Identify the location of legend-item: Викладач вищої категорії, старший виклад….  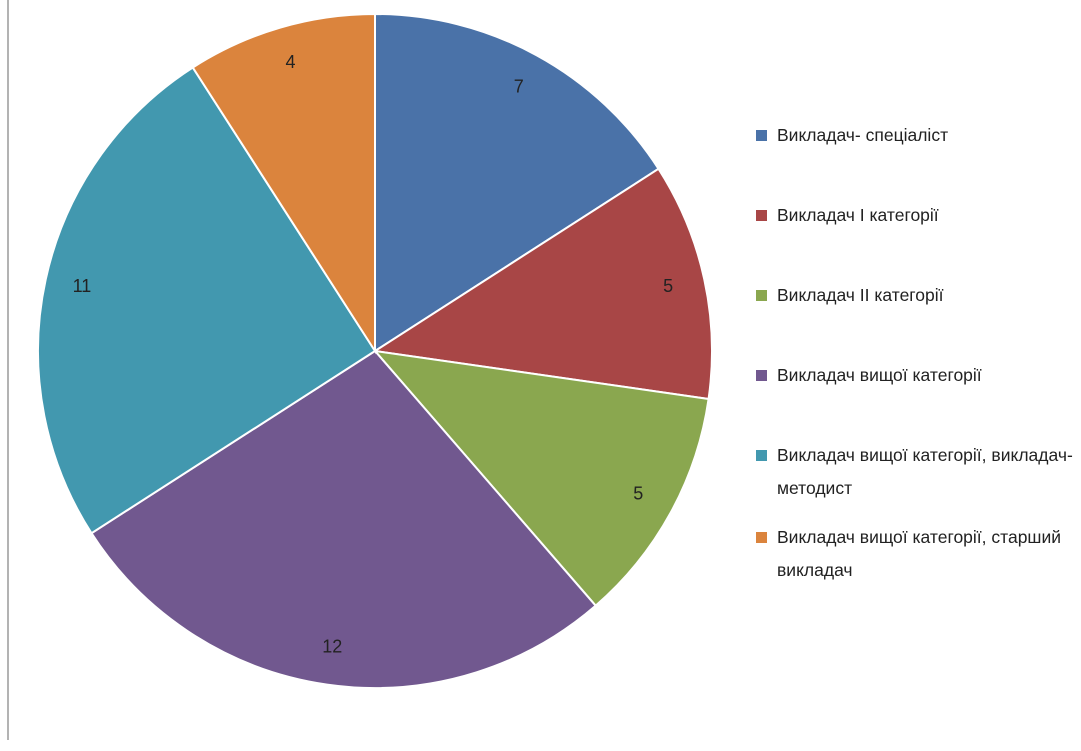
(916, 554).